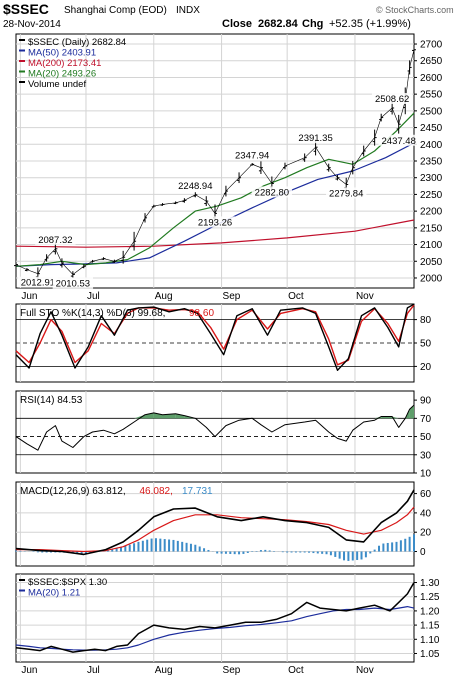  What do you see at coordinates (55, 240) in the screenshot?
I see `price-annotation: 2087.32` at bounding box center [55, 240].